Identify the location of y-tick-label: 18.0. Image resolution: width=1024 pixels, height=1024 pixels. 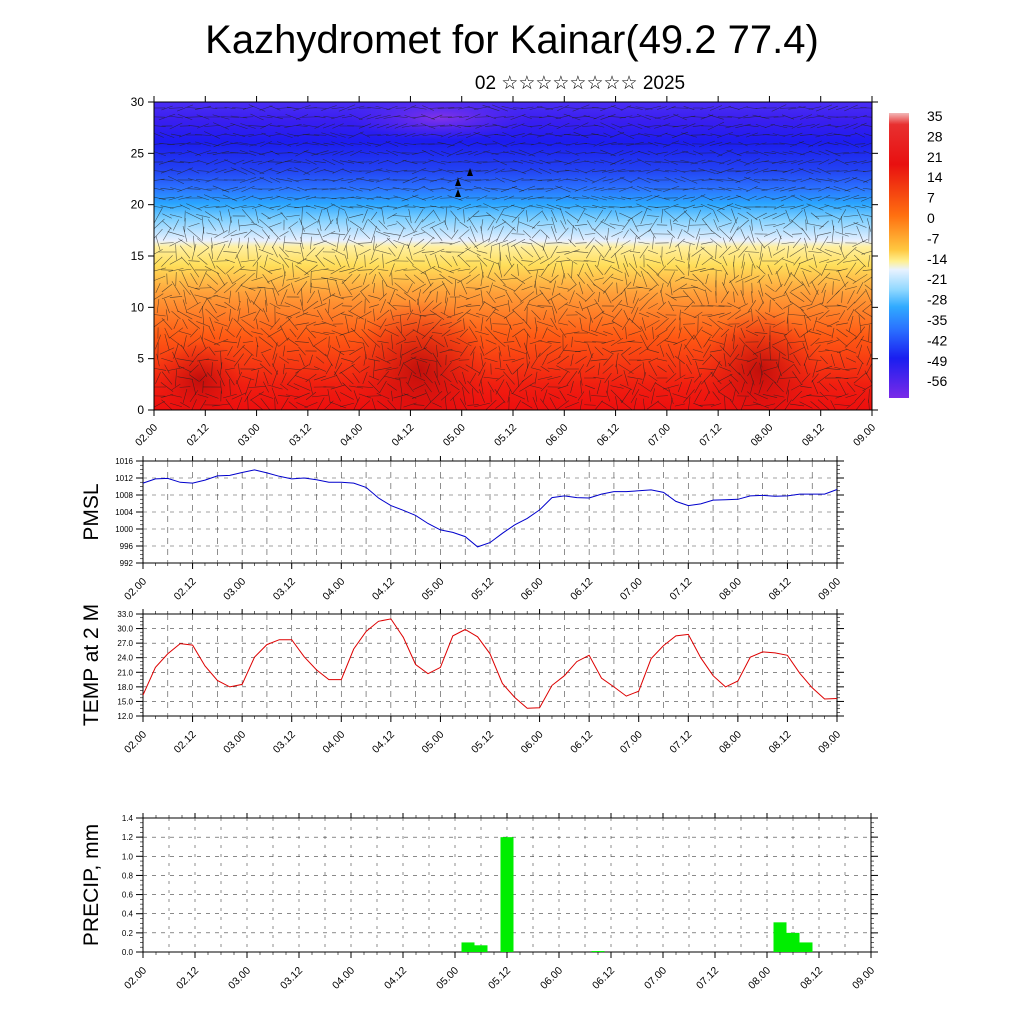
(125, 687).